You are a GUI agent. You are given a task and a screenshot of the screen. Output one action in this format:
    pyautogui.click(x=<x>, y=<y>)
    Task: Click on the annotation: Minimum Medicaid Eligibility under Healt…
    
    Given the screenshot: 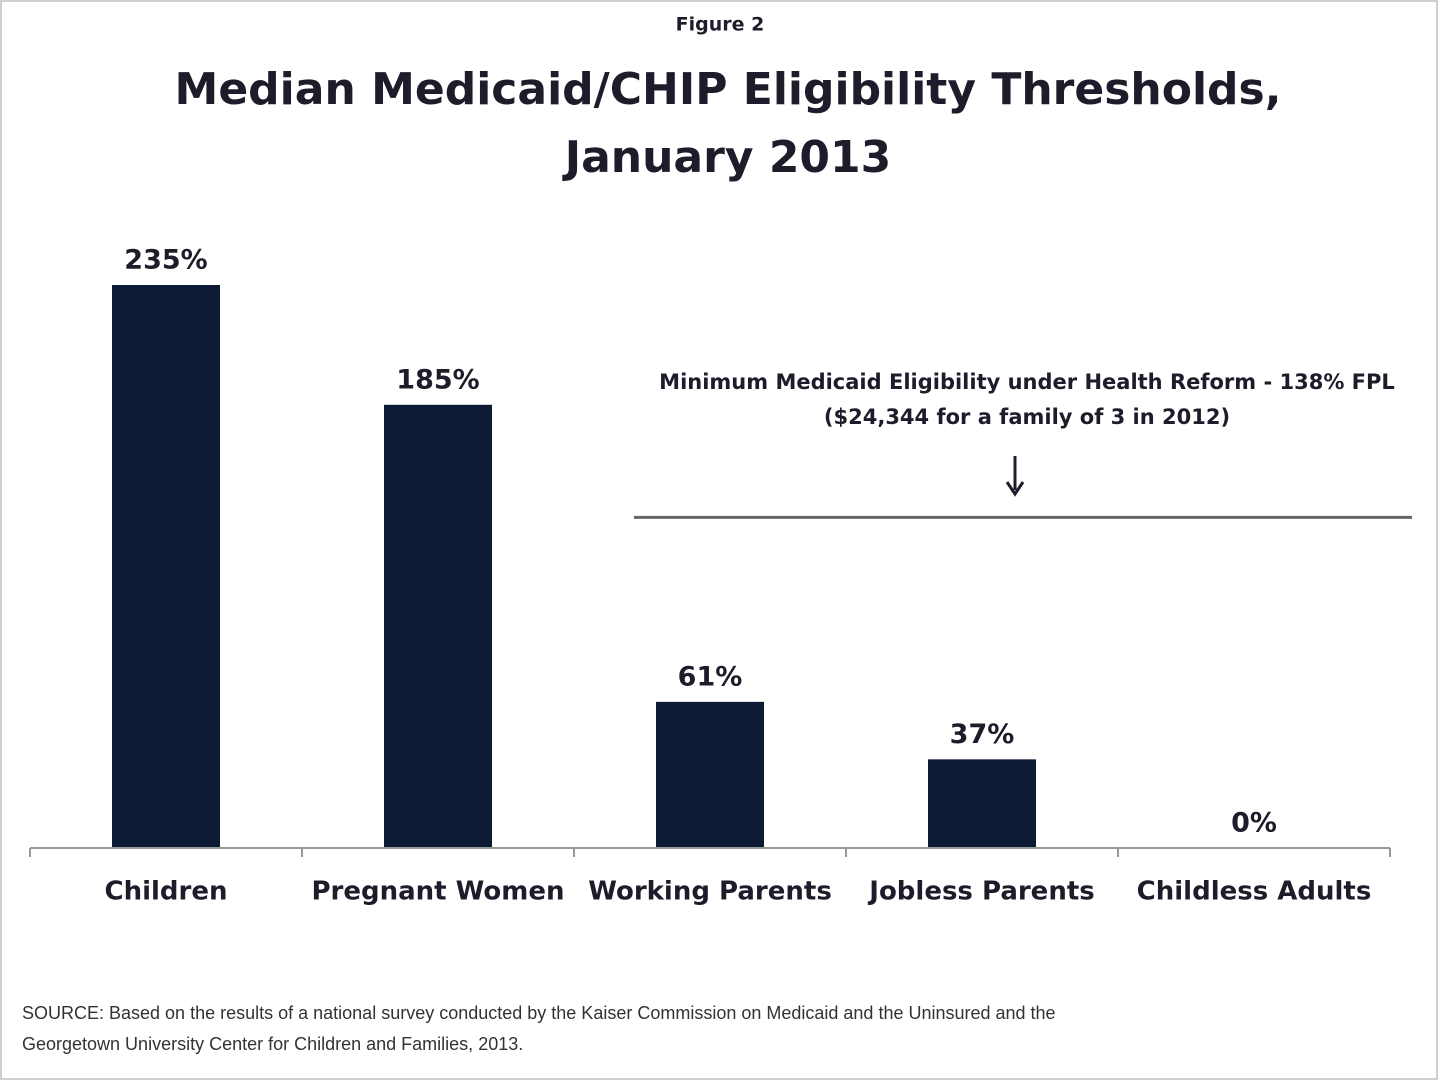 What is the action you would take?
    pyautogui.click(x=1027, y=382)
    